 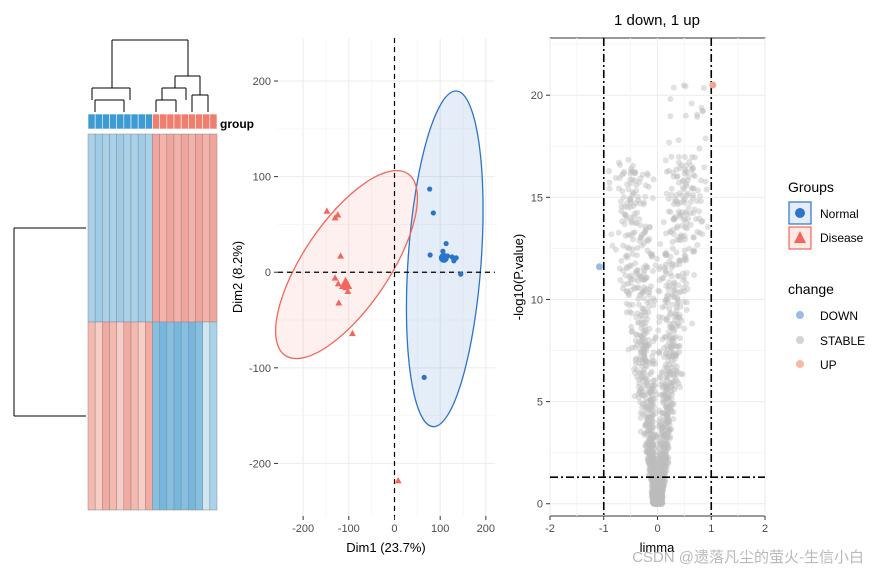 What do you see at coordinates (260, 369) in the screenshot?
I see `pca-ytick-label: -100` at bounding box center [260, 369].